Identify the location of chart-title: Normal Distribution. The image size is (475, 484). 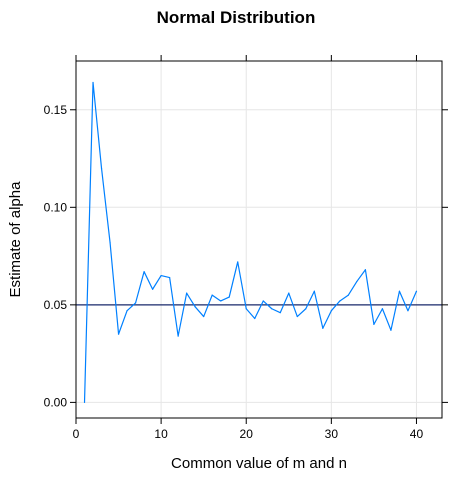
(236, 17).